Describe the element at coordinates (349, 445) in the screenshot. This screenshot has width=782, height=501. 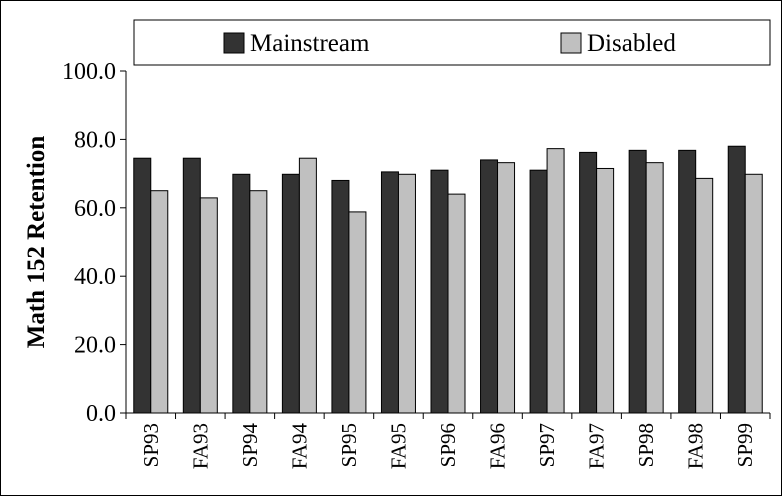
I see `x-tick-label: SP95` at that location.